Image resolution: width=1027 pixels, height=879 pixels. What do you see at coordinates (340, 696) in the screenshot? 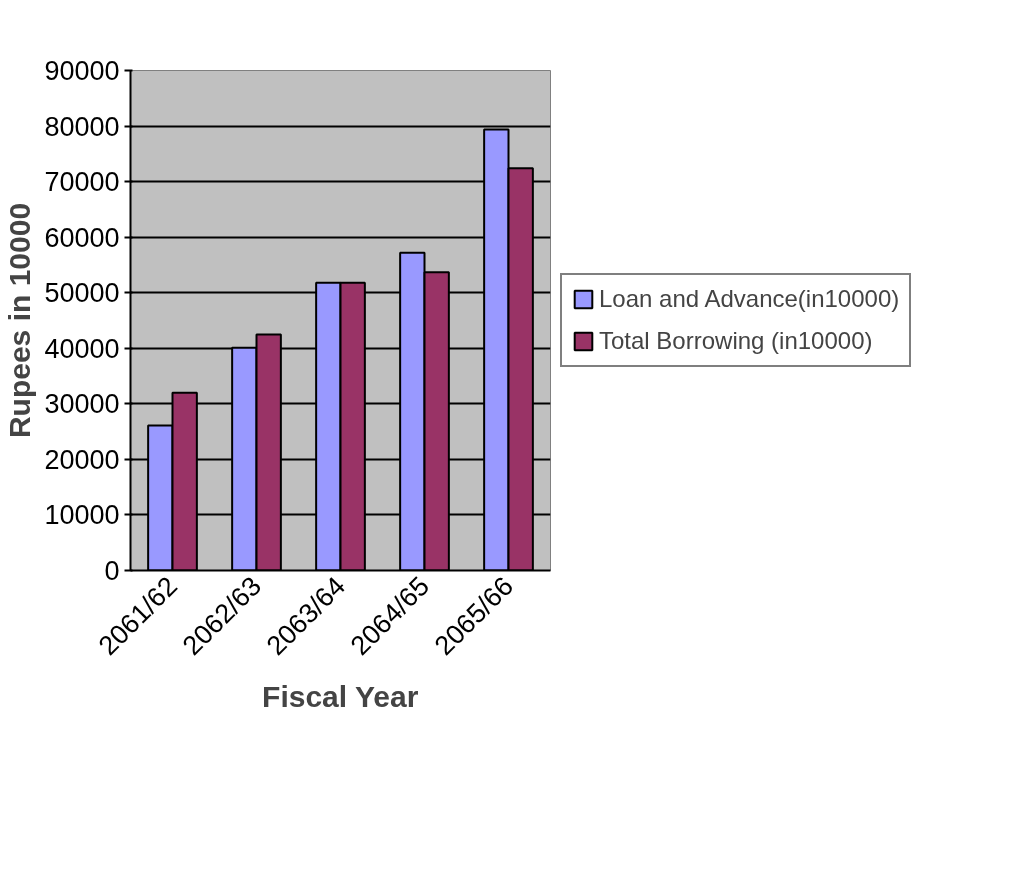
I see `x-axis-title: Fiscal Year` at bounding box center [340, 696].